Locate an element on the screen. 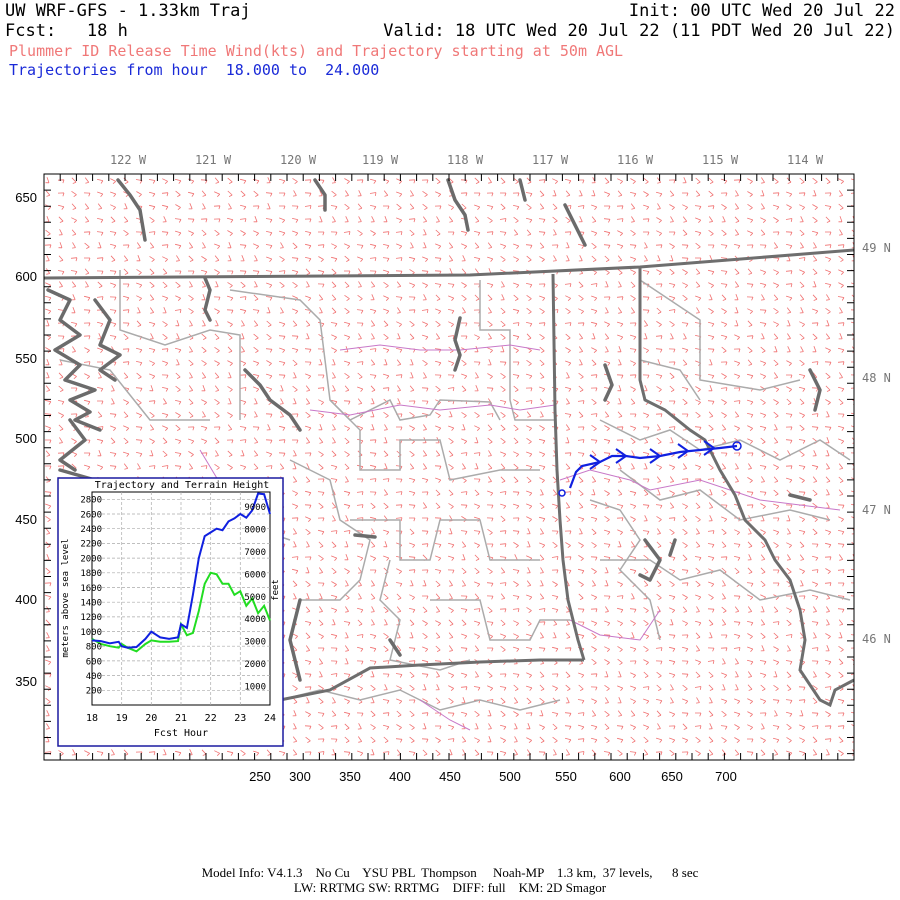 The height and width of the screenshot is (900, 900). lat-label: 46 N is located at coordinates (876, 639).